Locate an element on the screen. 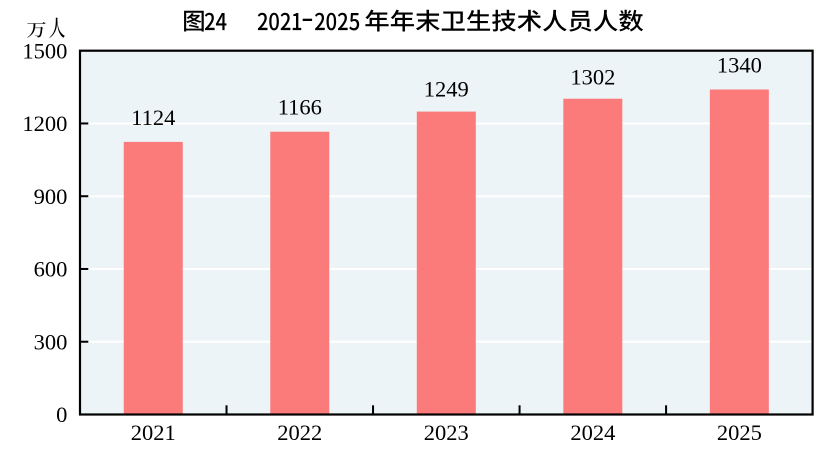 Image resolution: width=831 pixels, height=460 pixels. svg-text: 1249 is located at coordinates (446, 89).